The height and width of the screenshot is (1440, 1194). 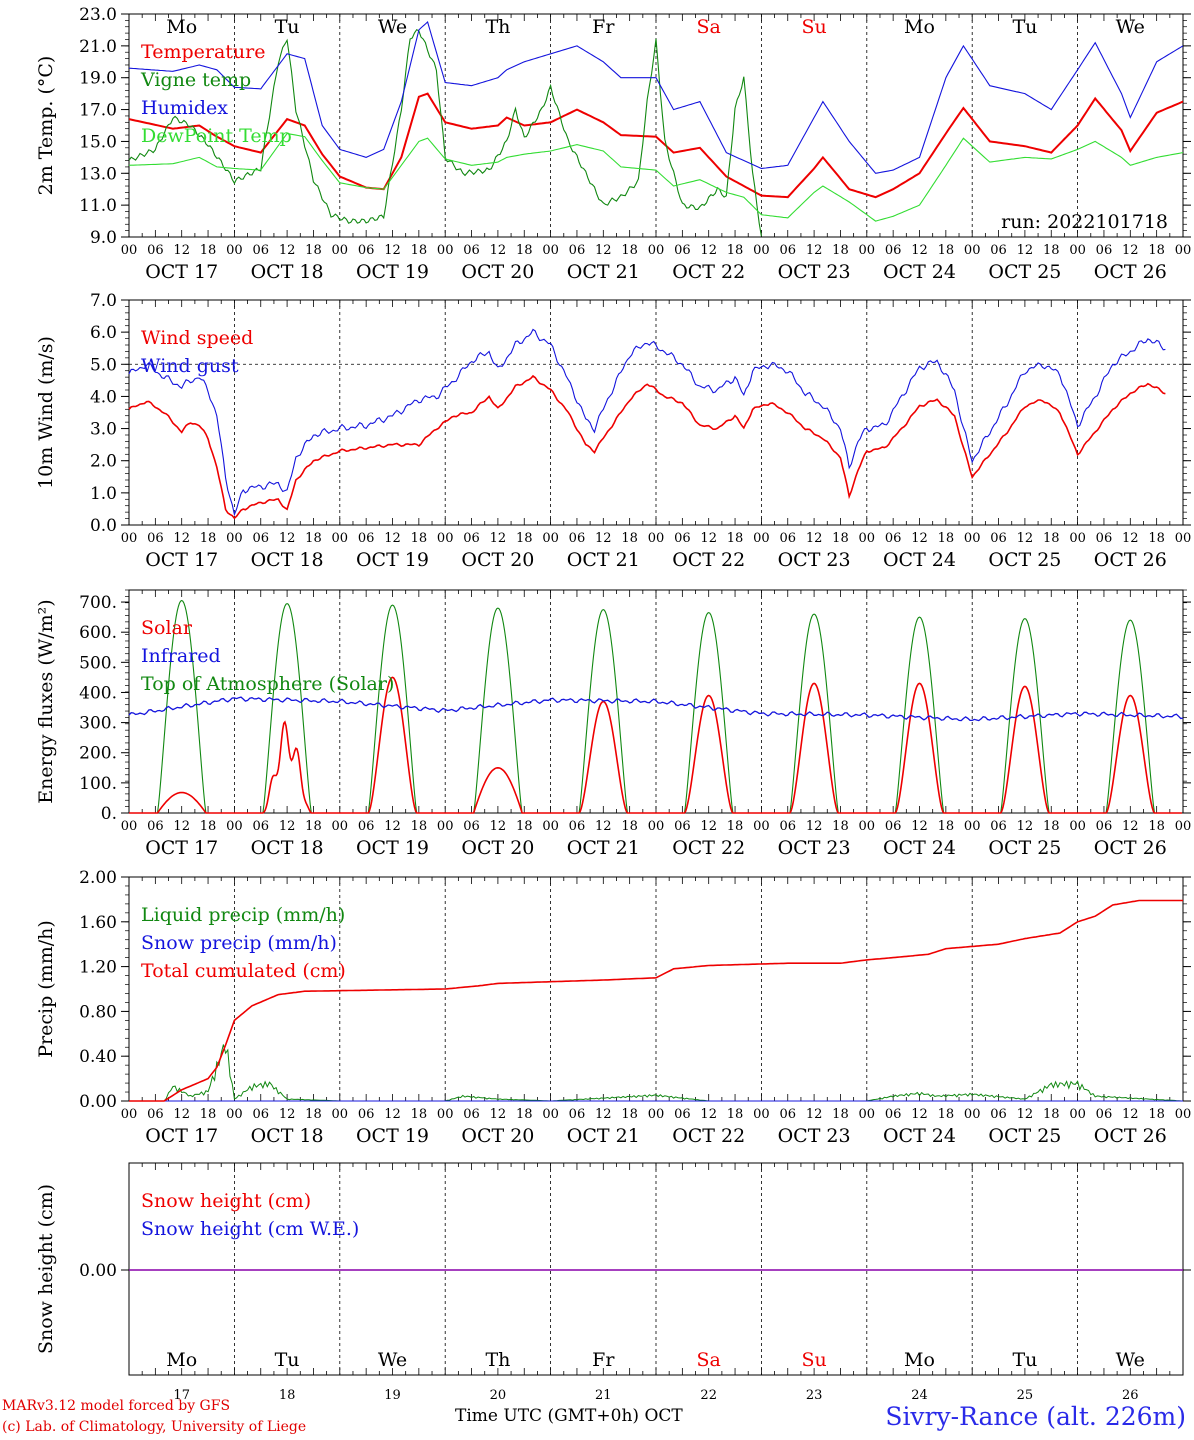 What do you see at coordinates (46, 126) in the screenshot?
I see `y-axis-title: 2m Temp. (°C)` at bounding box center [46, 126].